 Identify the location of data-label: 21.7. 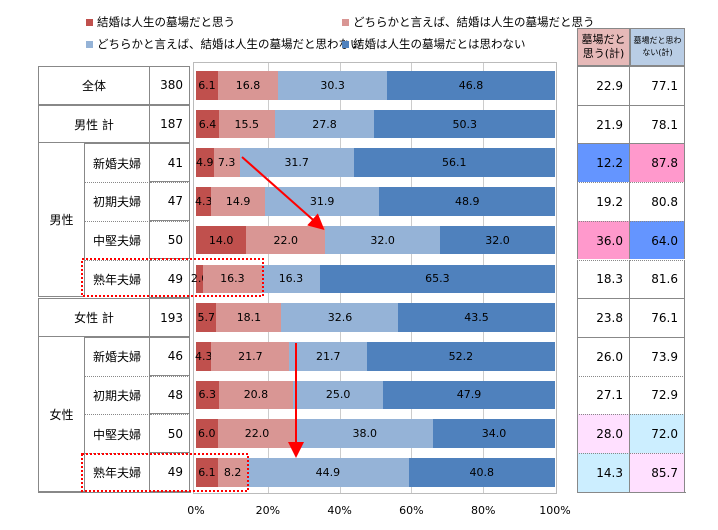
(250, 356).